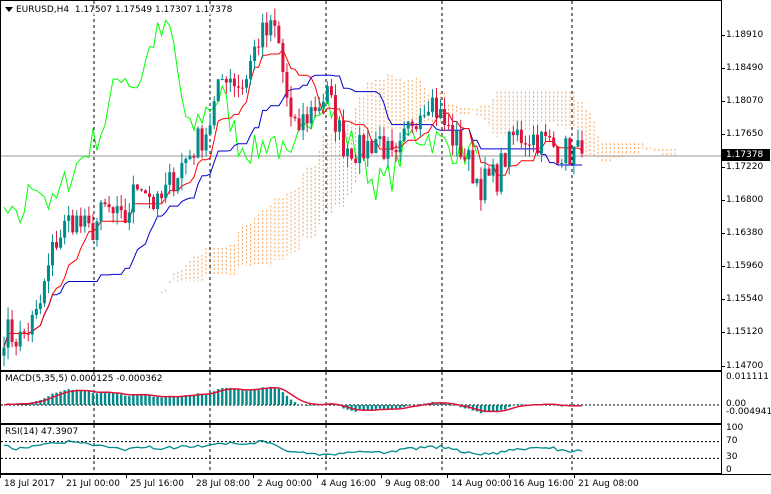 The height and width of the screenshot is (494, 771). I want to click on macd-canvas, so click(361, 398).